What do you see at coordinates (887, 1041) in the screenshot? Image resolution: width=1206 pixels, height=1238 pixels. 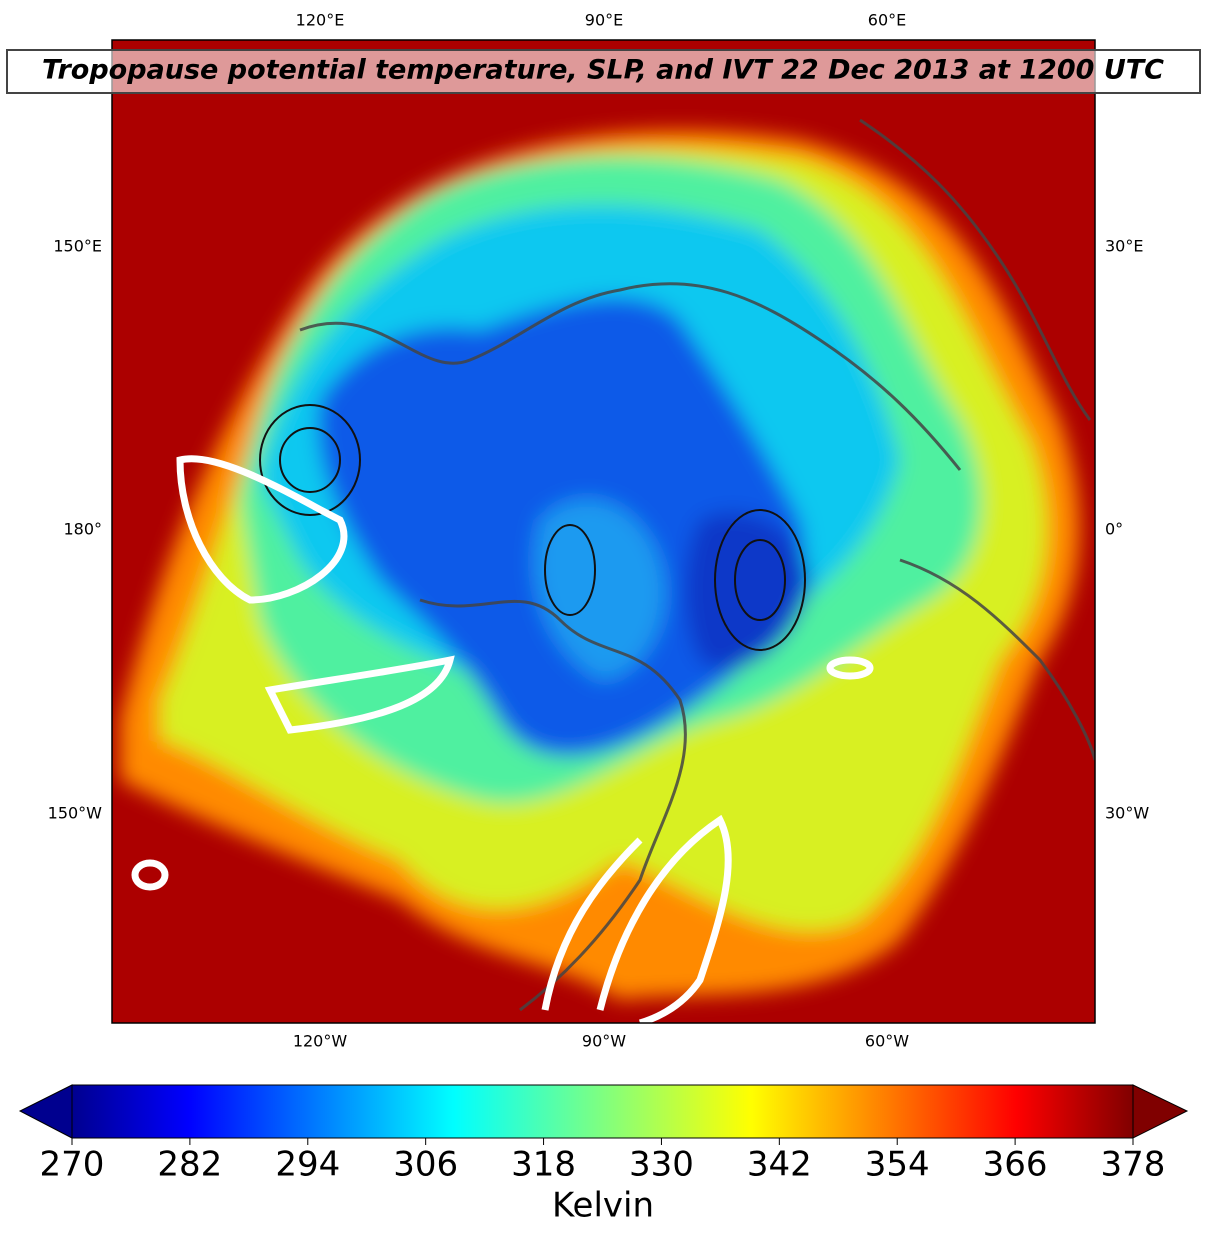 I see `lon-label: 60°W` at bounding box center [887, 1041].